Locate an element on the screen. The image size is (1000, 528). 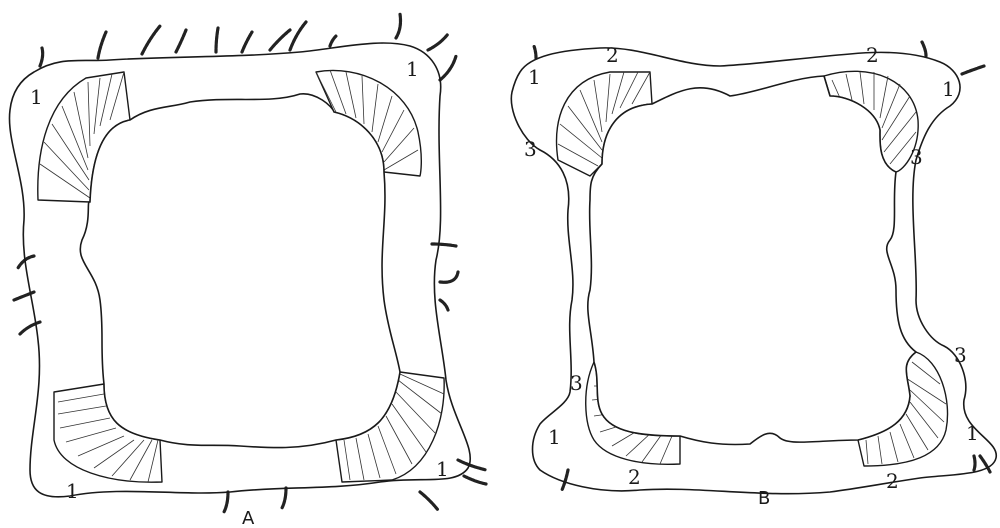
panel-b-label-1-bottom-right: 1 is located at coordinates (972, 433).